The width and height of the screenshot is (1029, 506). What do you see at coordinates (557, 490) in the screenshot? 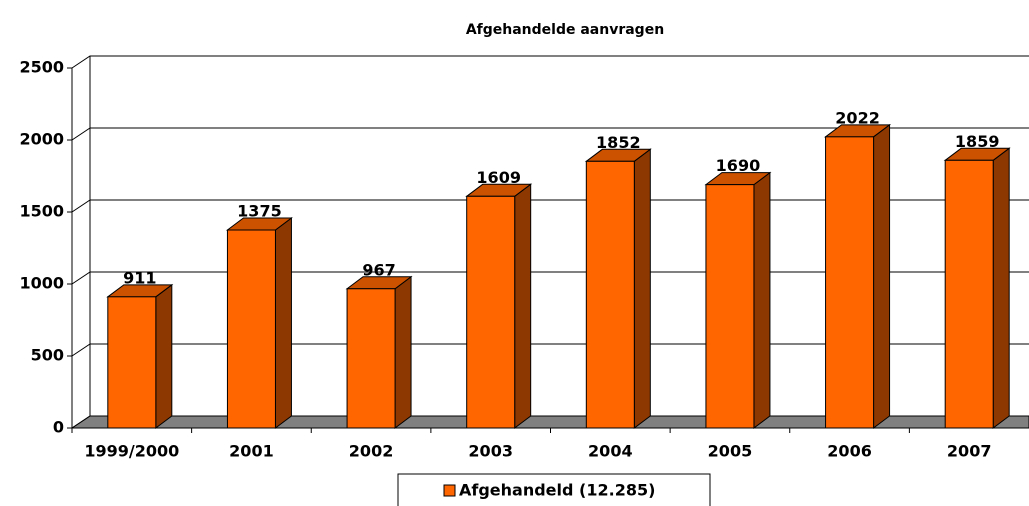
I see `legend-label: Afgehandeld (12.285)` at bounding box center [557, 490].